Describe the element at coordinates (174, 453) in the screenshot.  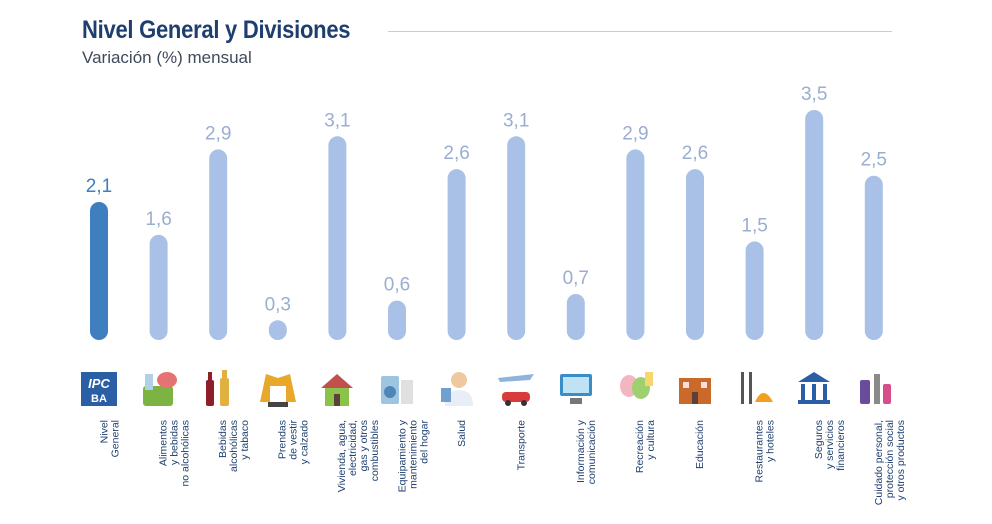
I see `category-label-text: Alimentos y bebidas no alcohólicas` at that location.